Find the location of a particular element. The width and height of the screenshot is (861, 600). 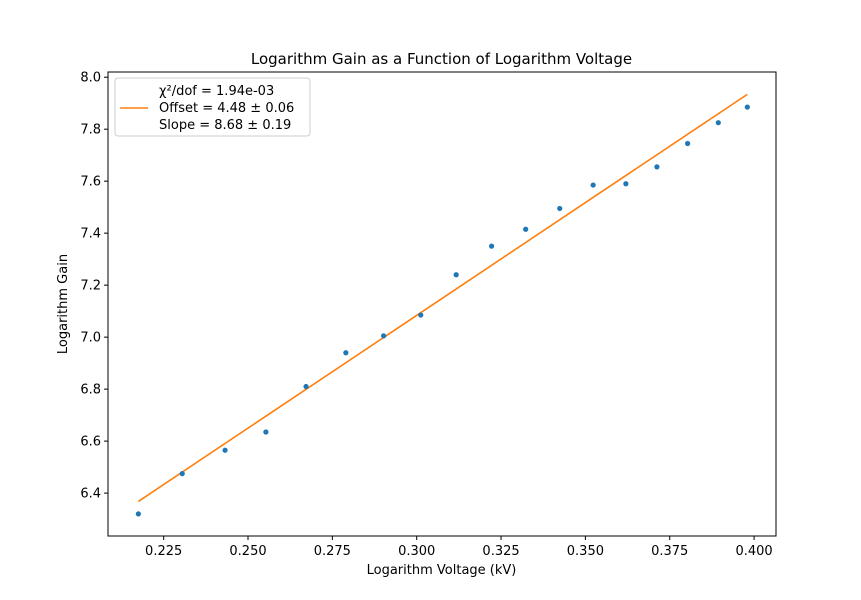

y-tick-label: 7.0 is located at coordinates (90, 338).